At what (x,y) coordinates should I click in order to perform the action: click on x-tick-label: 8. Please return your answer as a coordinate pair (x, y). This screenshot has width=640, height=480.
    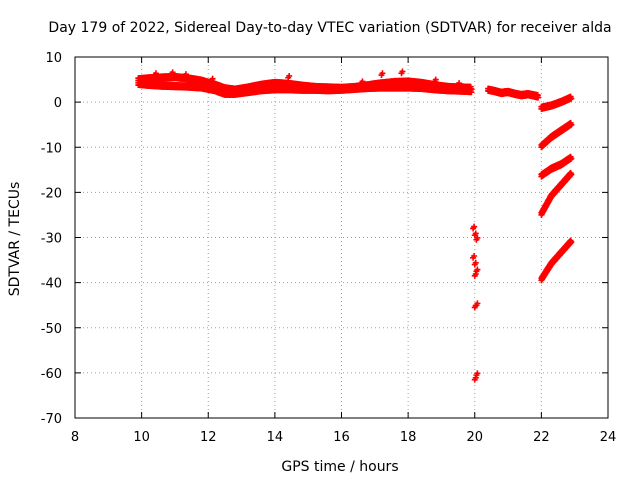
    Looking at the image, I should click on (75, 437).